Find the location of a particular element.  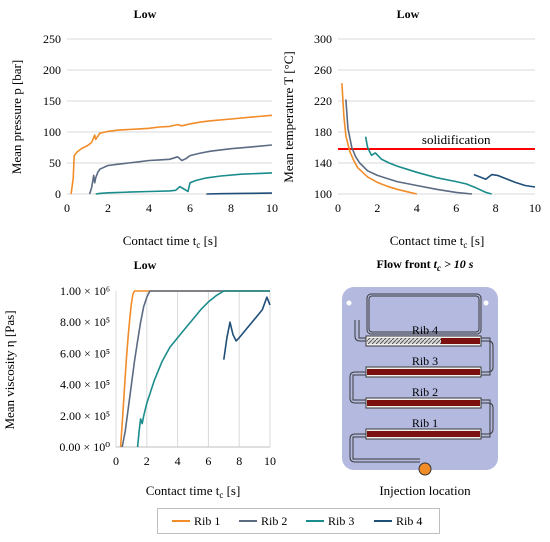

runner-channels is located at coordinates (421, 391).